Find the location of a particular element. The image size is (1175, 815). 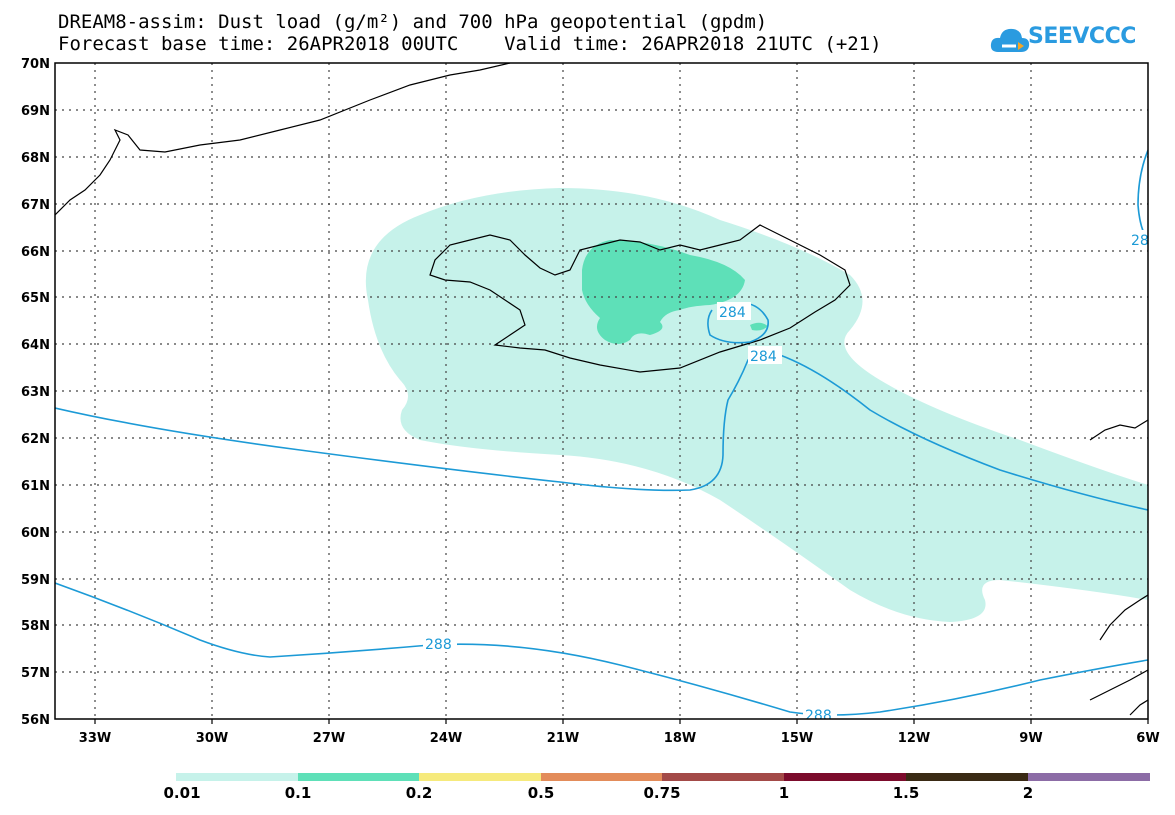

axis-ticks is located at coordinates (621, 721).